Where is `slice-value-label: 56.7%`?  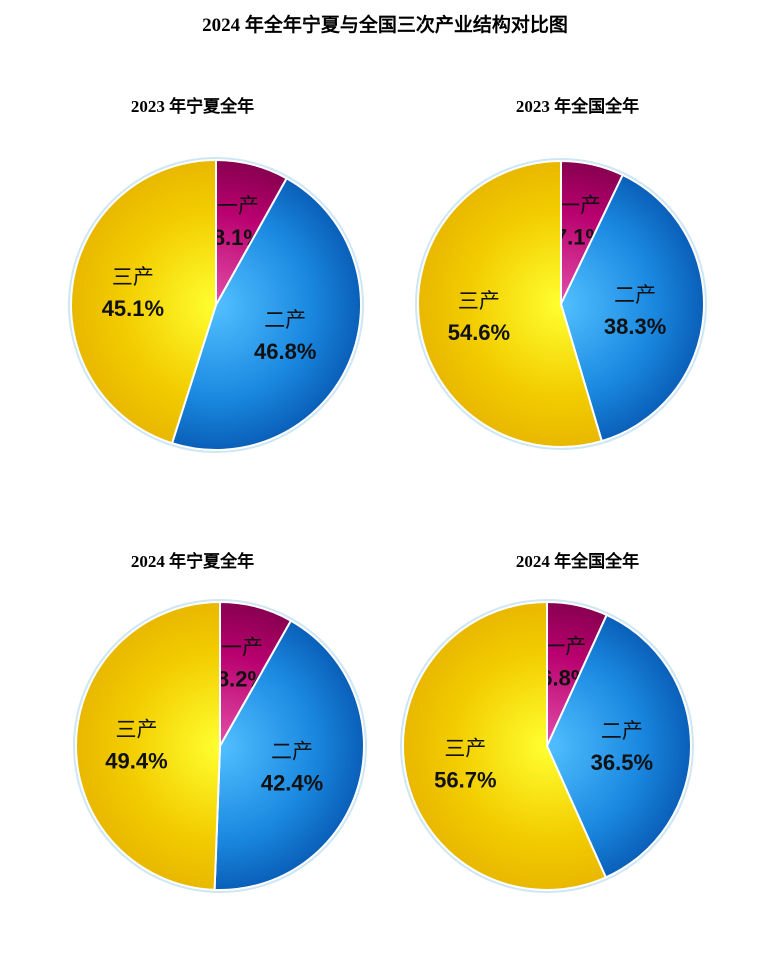
slice-value-label: 56.7% is located at coordinates (465, 779).